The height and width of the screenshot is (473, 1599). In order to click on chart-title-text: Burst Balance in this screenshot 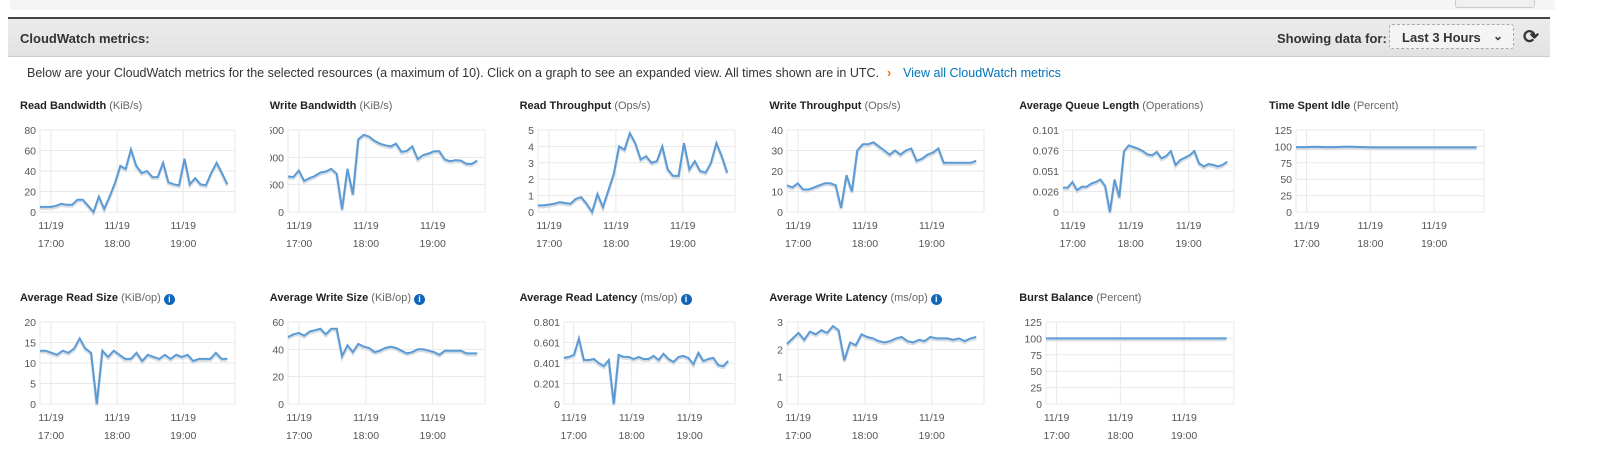, I will do `click(1058, 298)`.